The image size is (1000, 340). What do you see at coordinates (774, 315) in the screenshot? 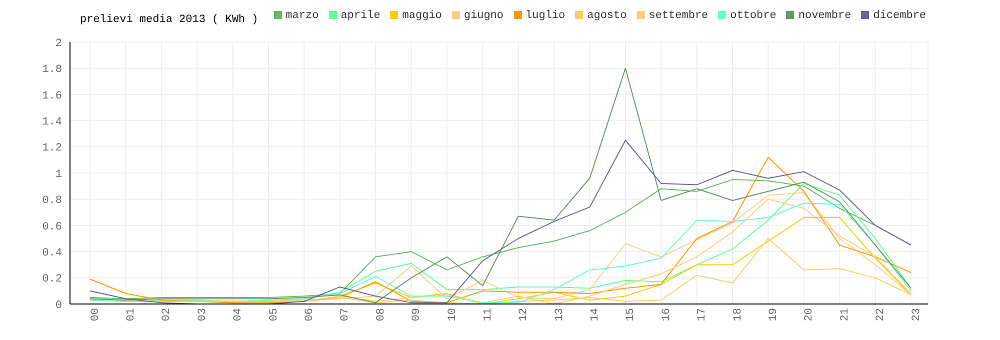
I see `x-tick-label: 19` at bounding box center [774, 315].